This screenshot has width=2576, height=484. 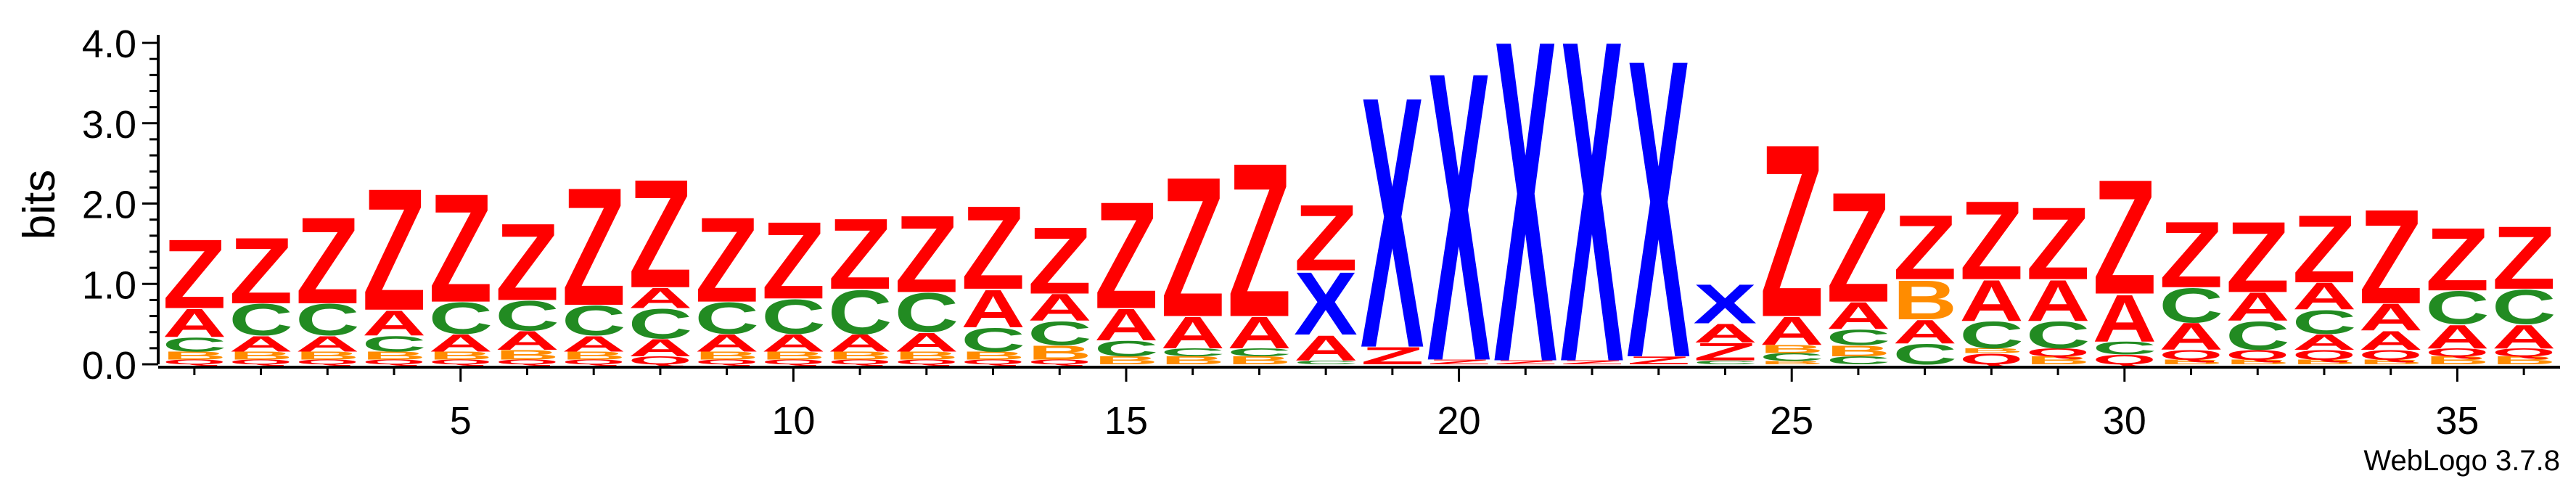 I want to click on y-tick-label: 2.0, so click(x=109, y=205).